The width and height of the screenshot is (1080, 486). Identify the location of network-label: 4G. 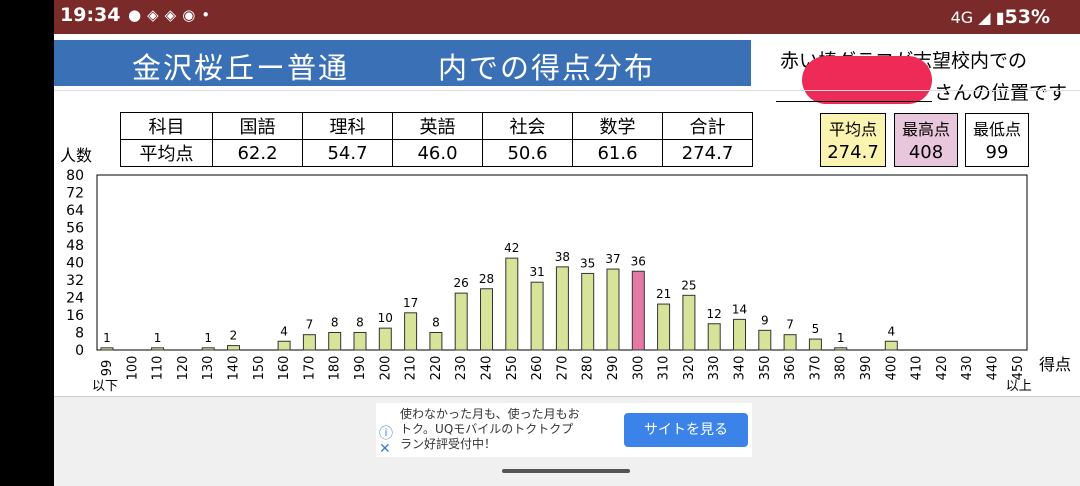
(962, 17).